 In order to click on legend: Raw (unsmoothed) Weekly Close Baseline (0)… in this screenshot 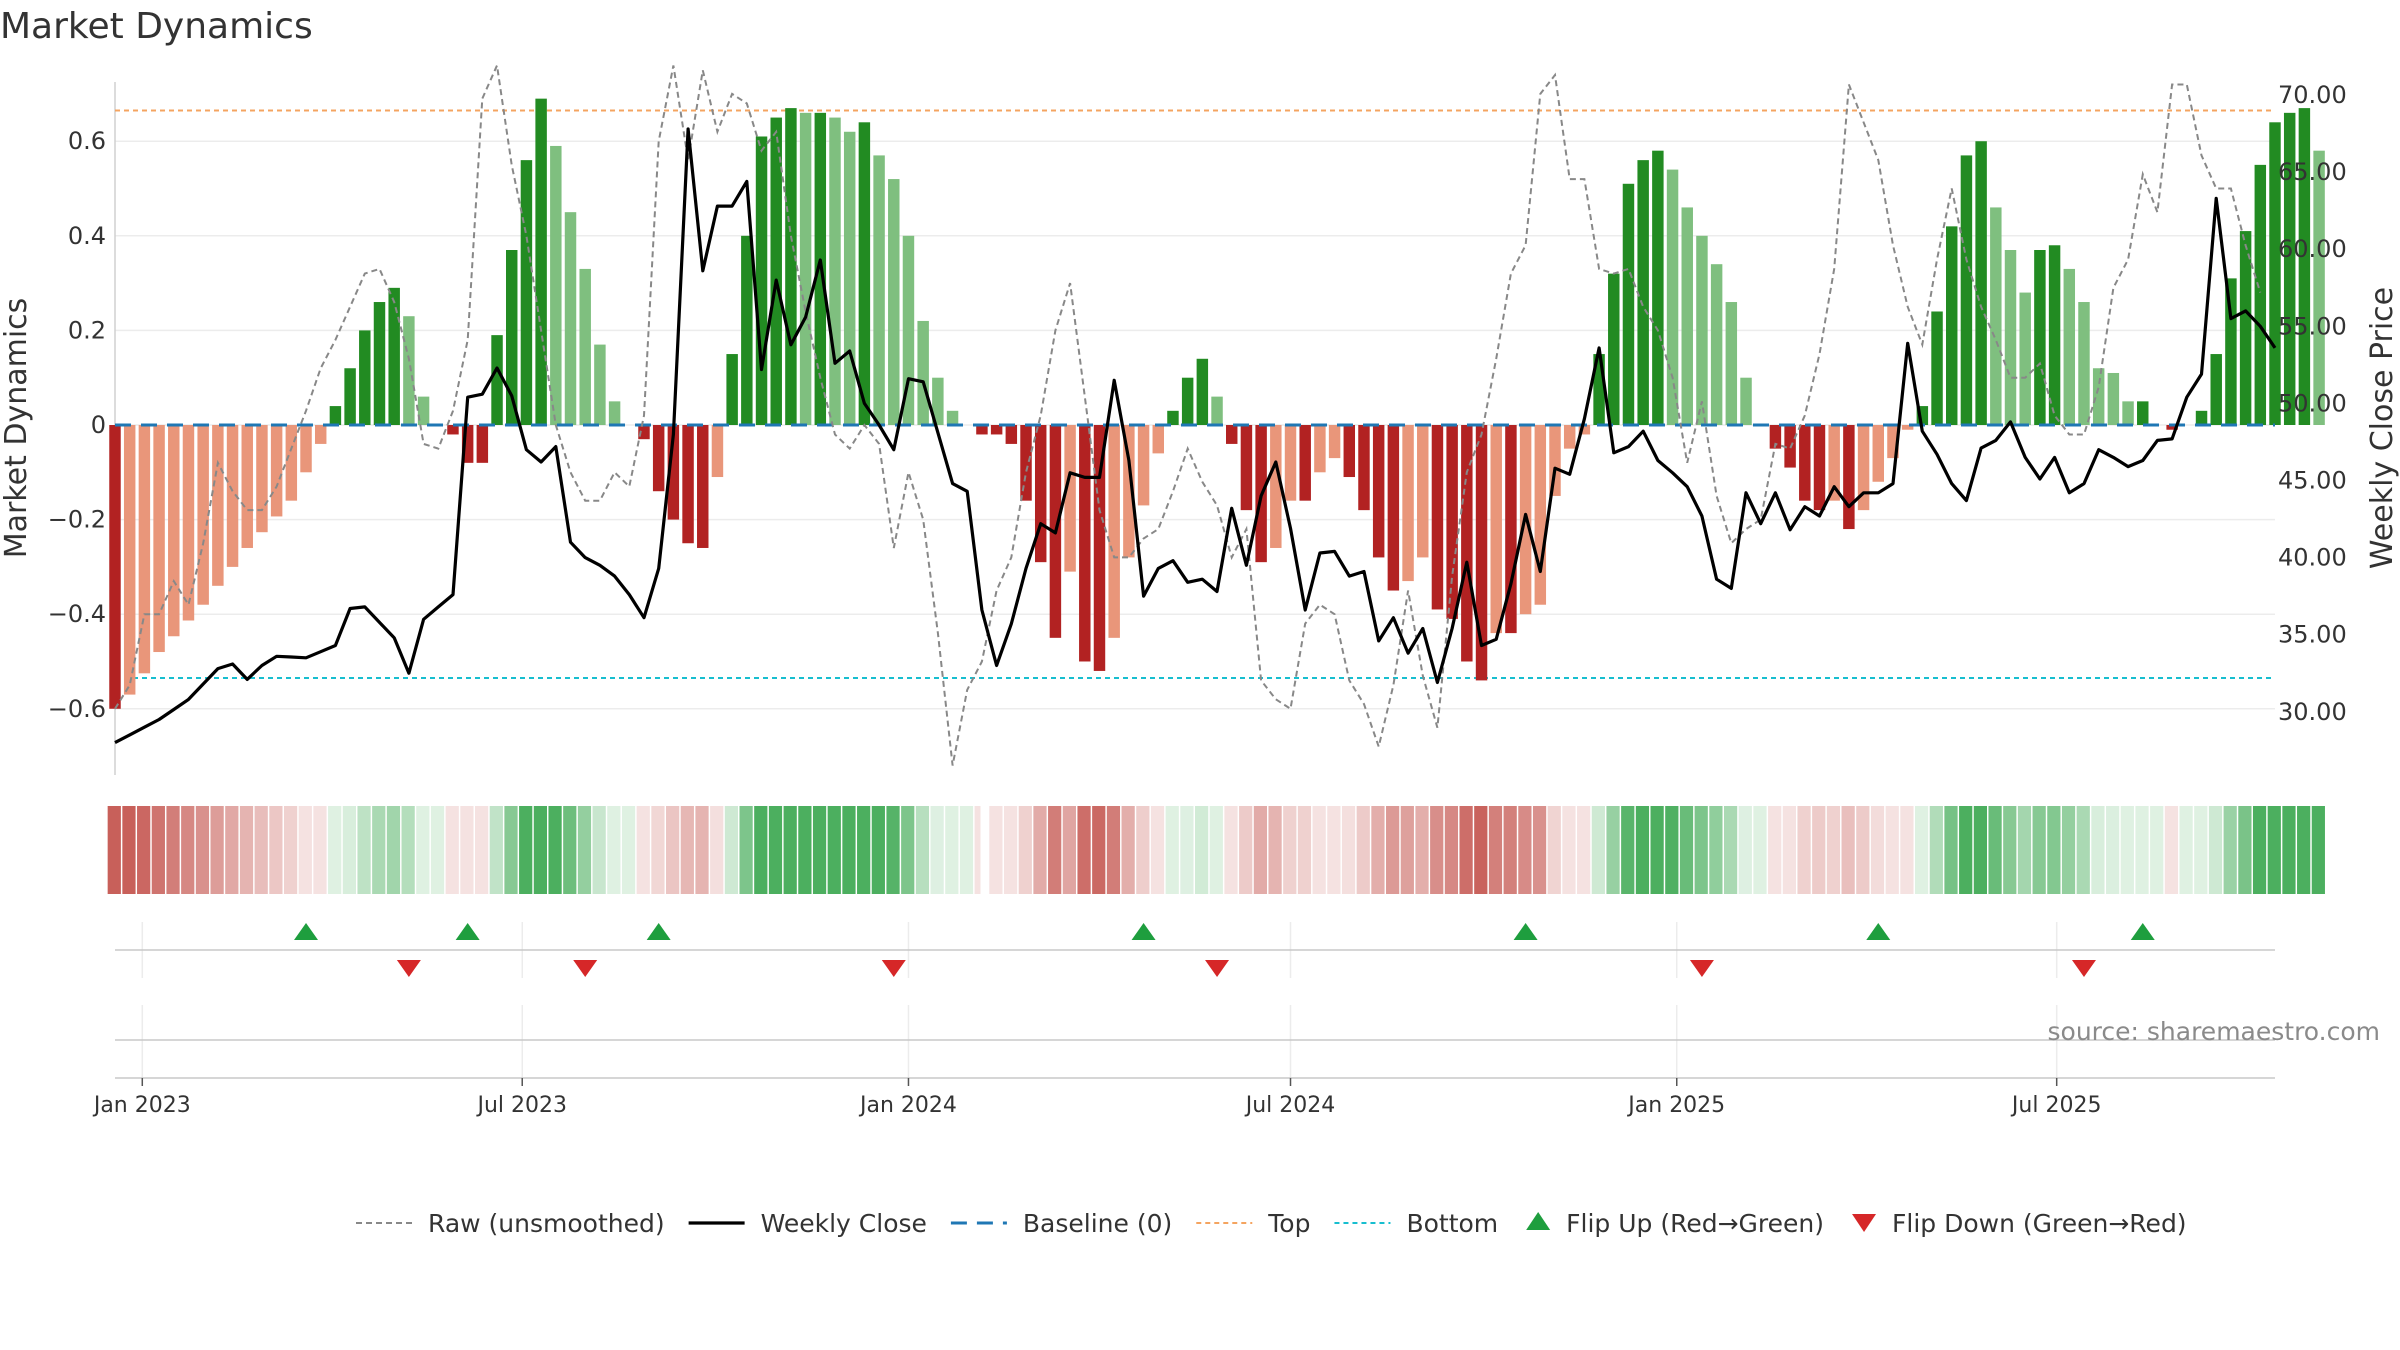, I will do `click(1271, 1223)`.